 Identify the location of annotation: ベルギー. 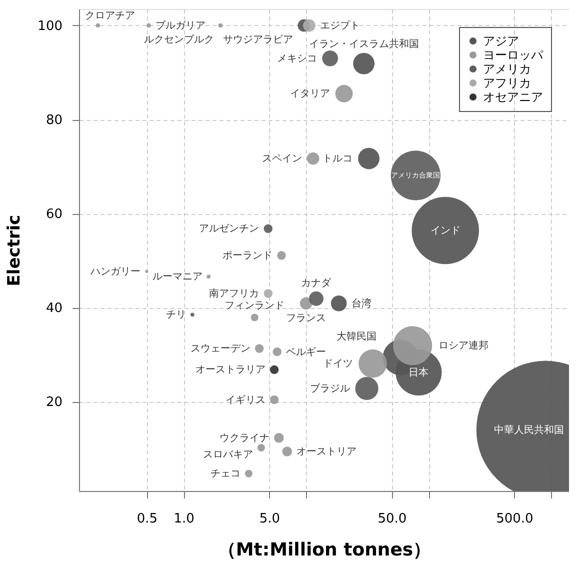
(306, 352).